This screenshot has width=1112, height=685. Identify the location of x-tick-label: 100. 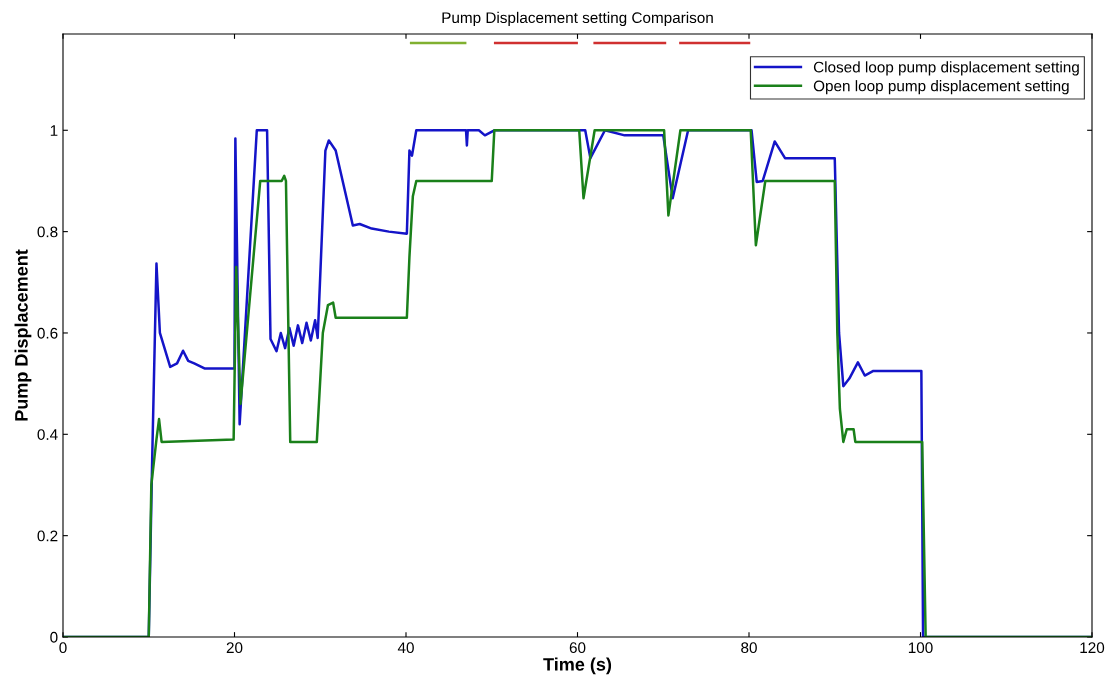
(920, 648).